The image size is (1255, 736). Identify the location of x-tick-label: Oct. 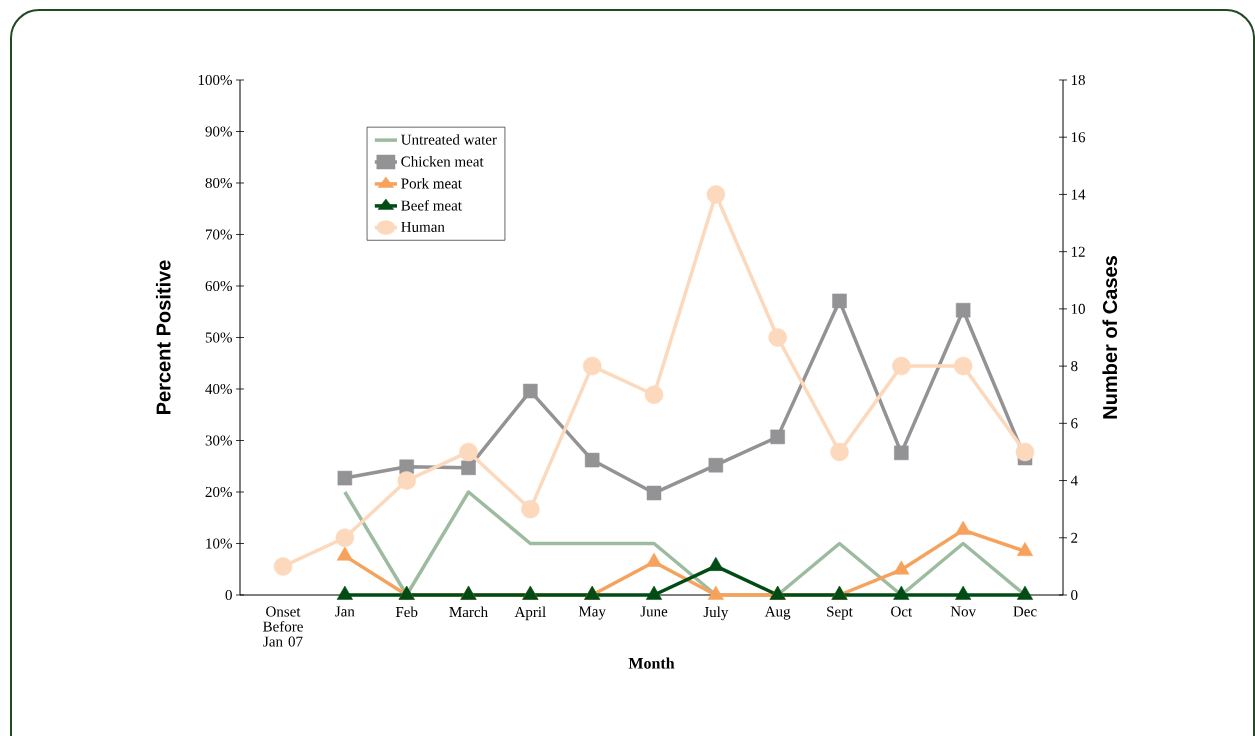
(902, 611).